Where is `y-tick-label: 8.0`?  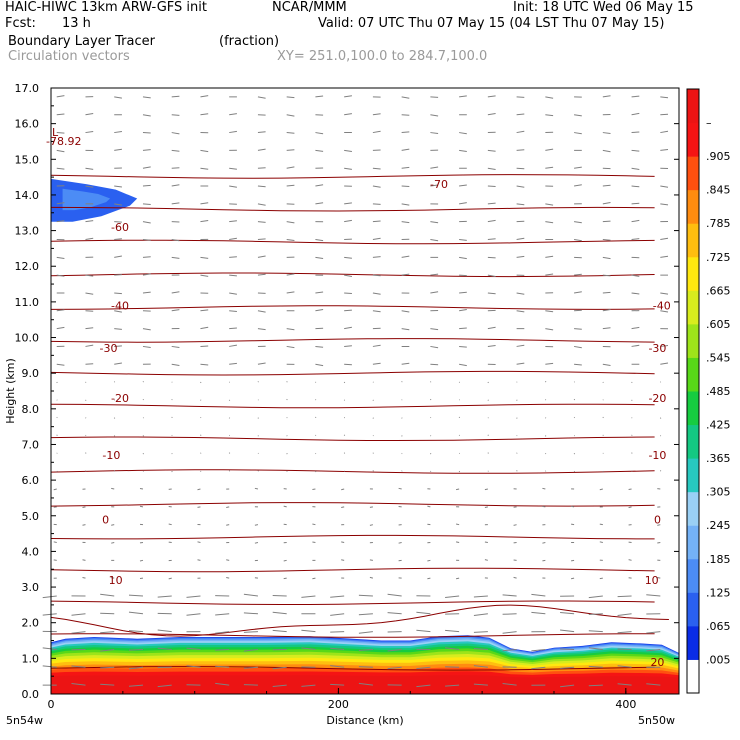
y-tick-label: 8.0 is located at coordinates (31, 409).